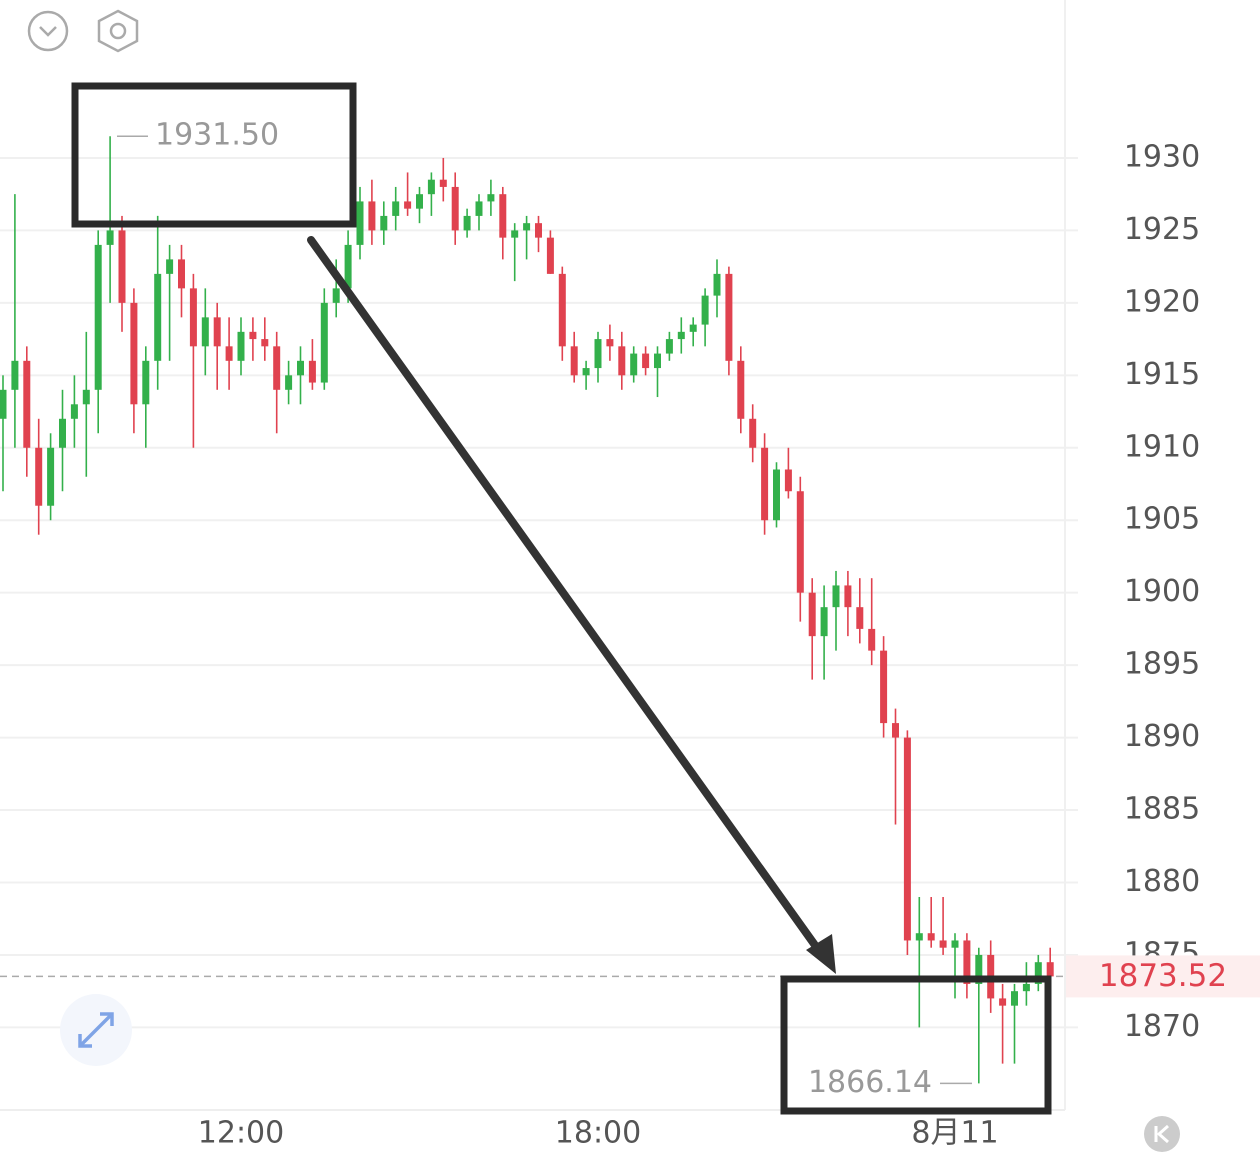  What do you see at coordinates (821, 954) in the screenshot?
I see `arrow-head` at bounding box center [821, 954].